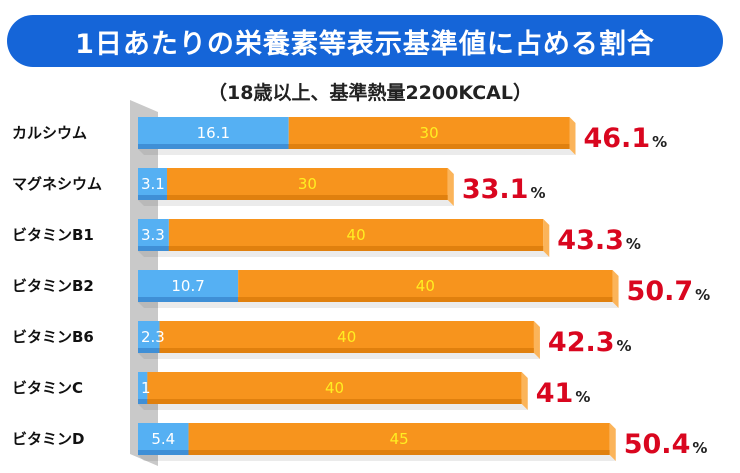  I want to click on total-value: 41%, so click(563, 393).